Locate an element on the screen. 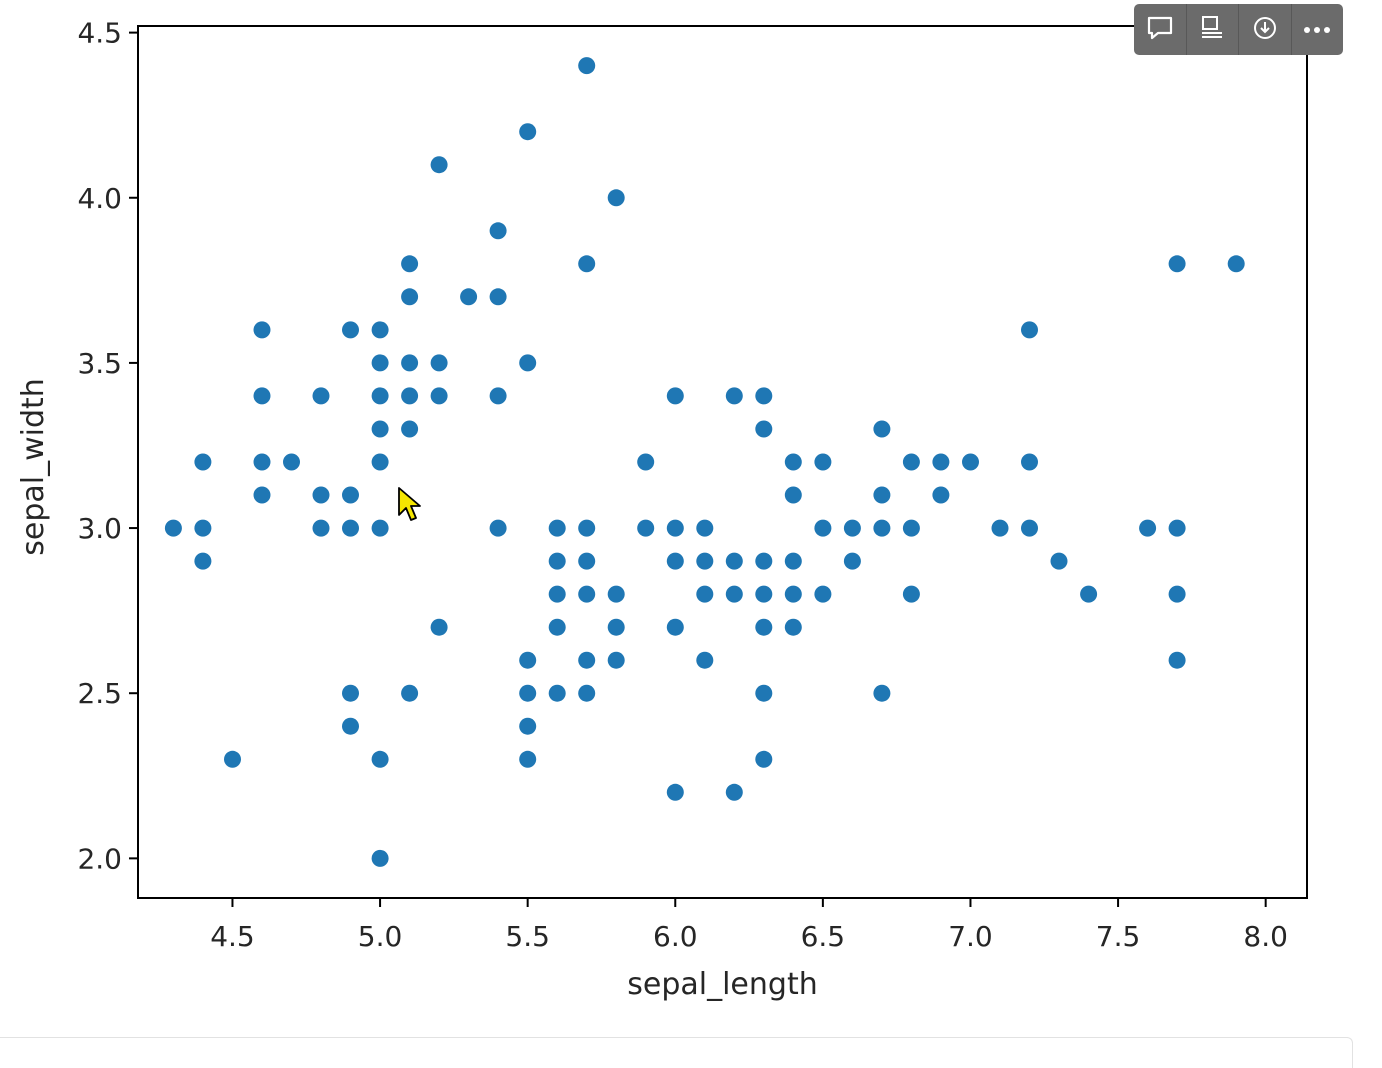  x-axis-label: sepal_length is located at coordinates (722, 984).